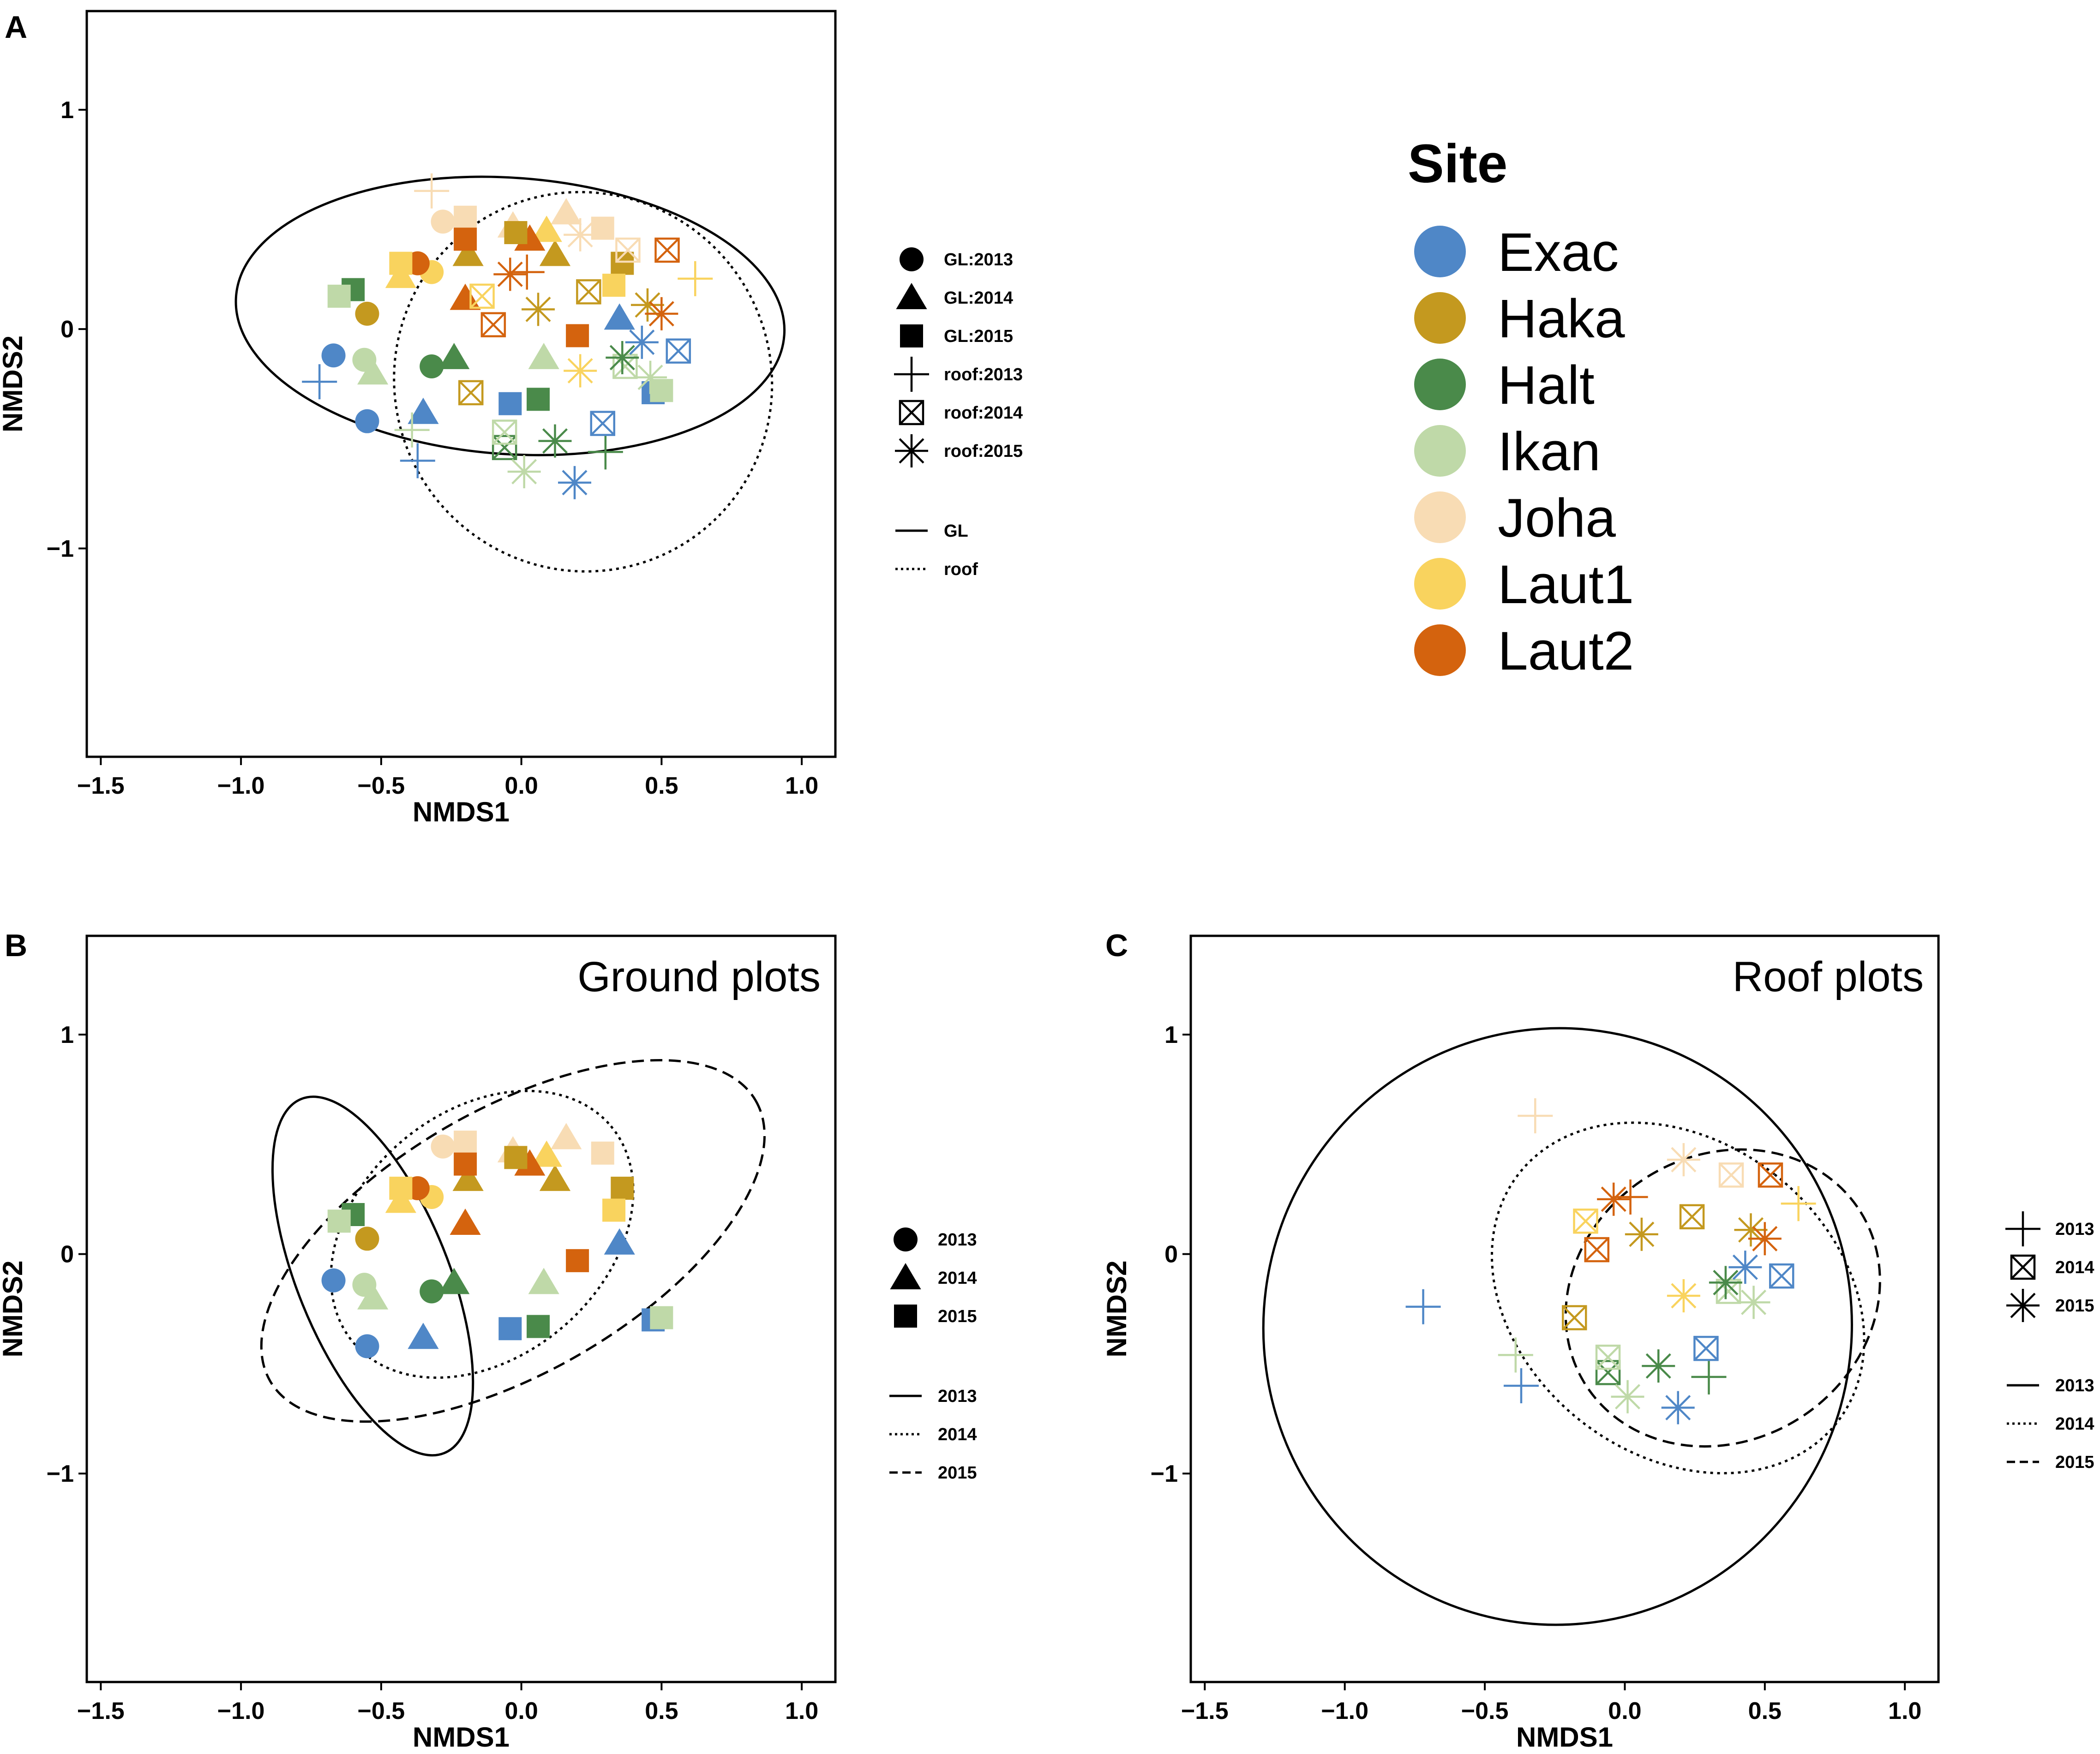 This screenshot has height=1754, width=2100. What do you see at coordinates (401, 263) in the screenshot?
I see `point-laut1-square` at bounding box center [401, 263].